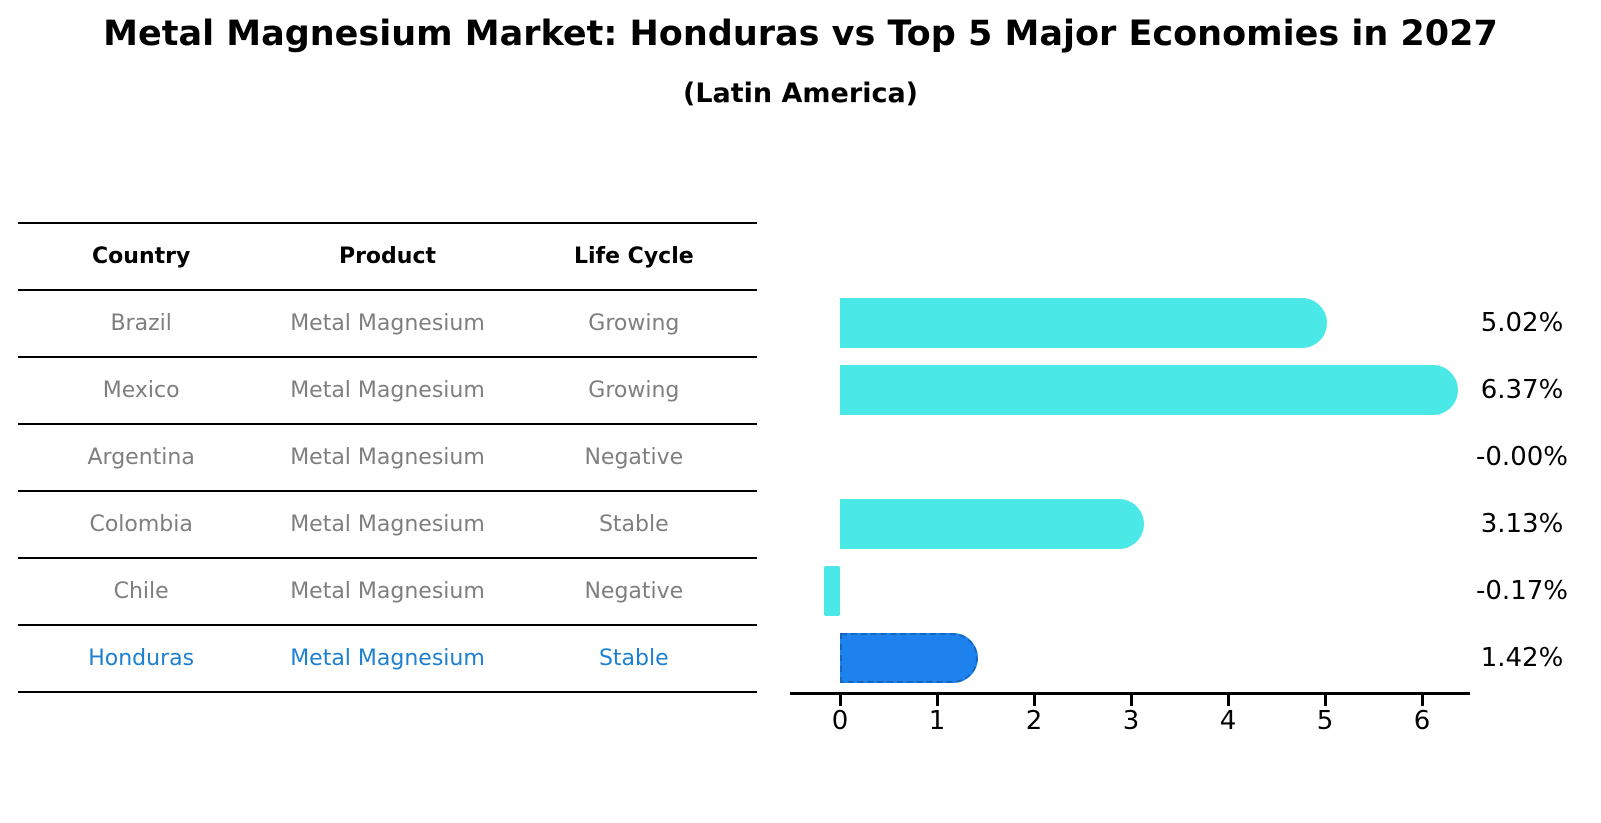 The image size is (1601, 823). I want to click on x-tick-label-5: 5, so click(1325, 721).